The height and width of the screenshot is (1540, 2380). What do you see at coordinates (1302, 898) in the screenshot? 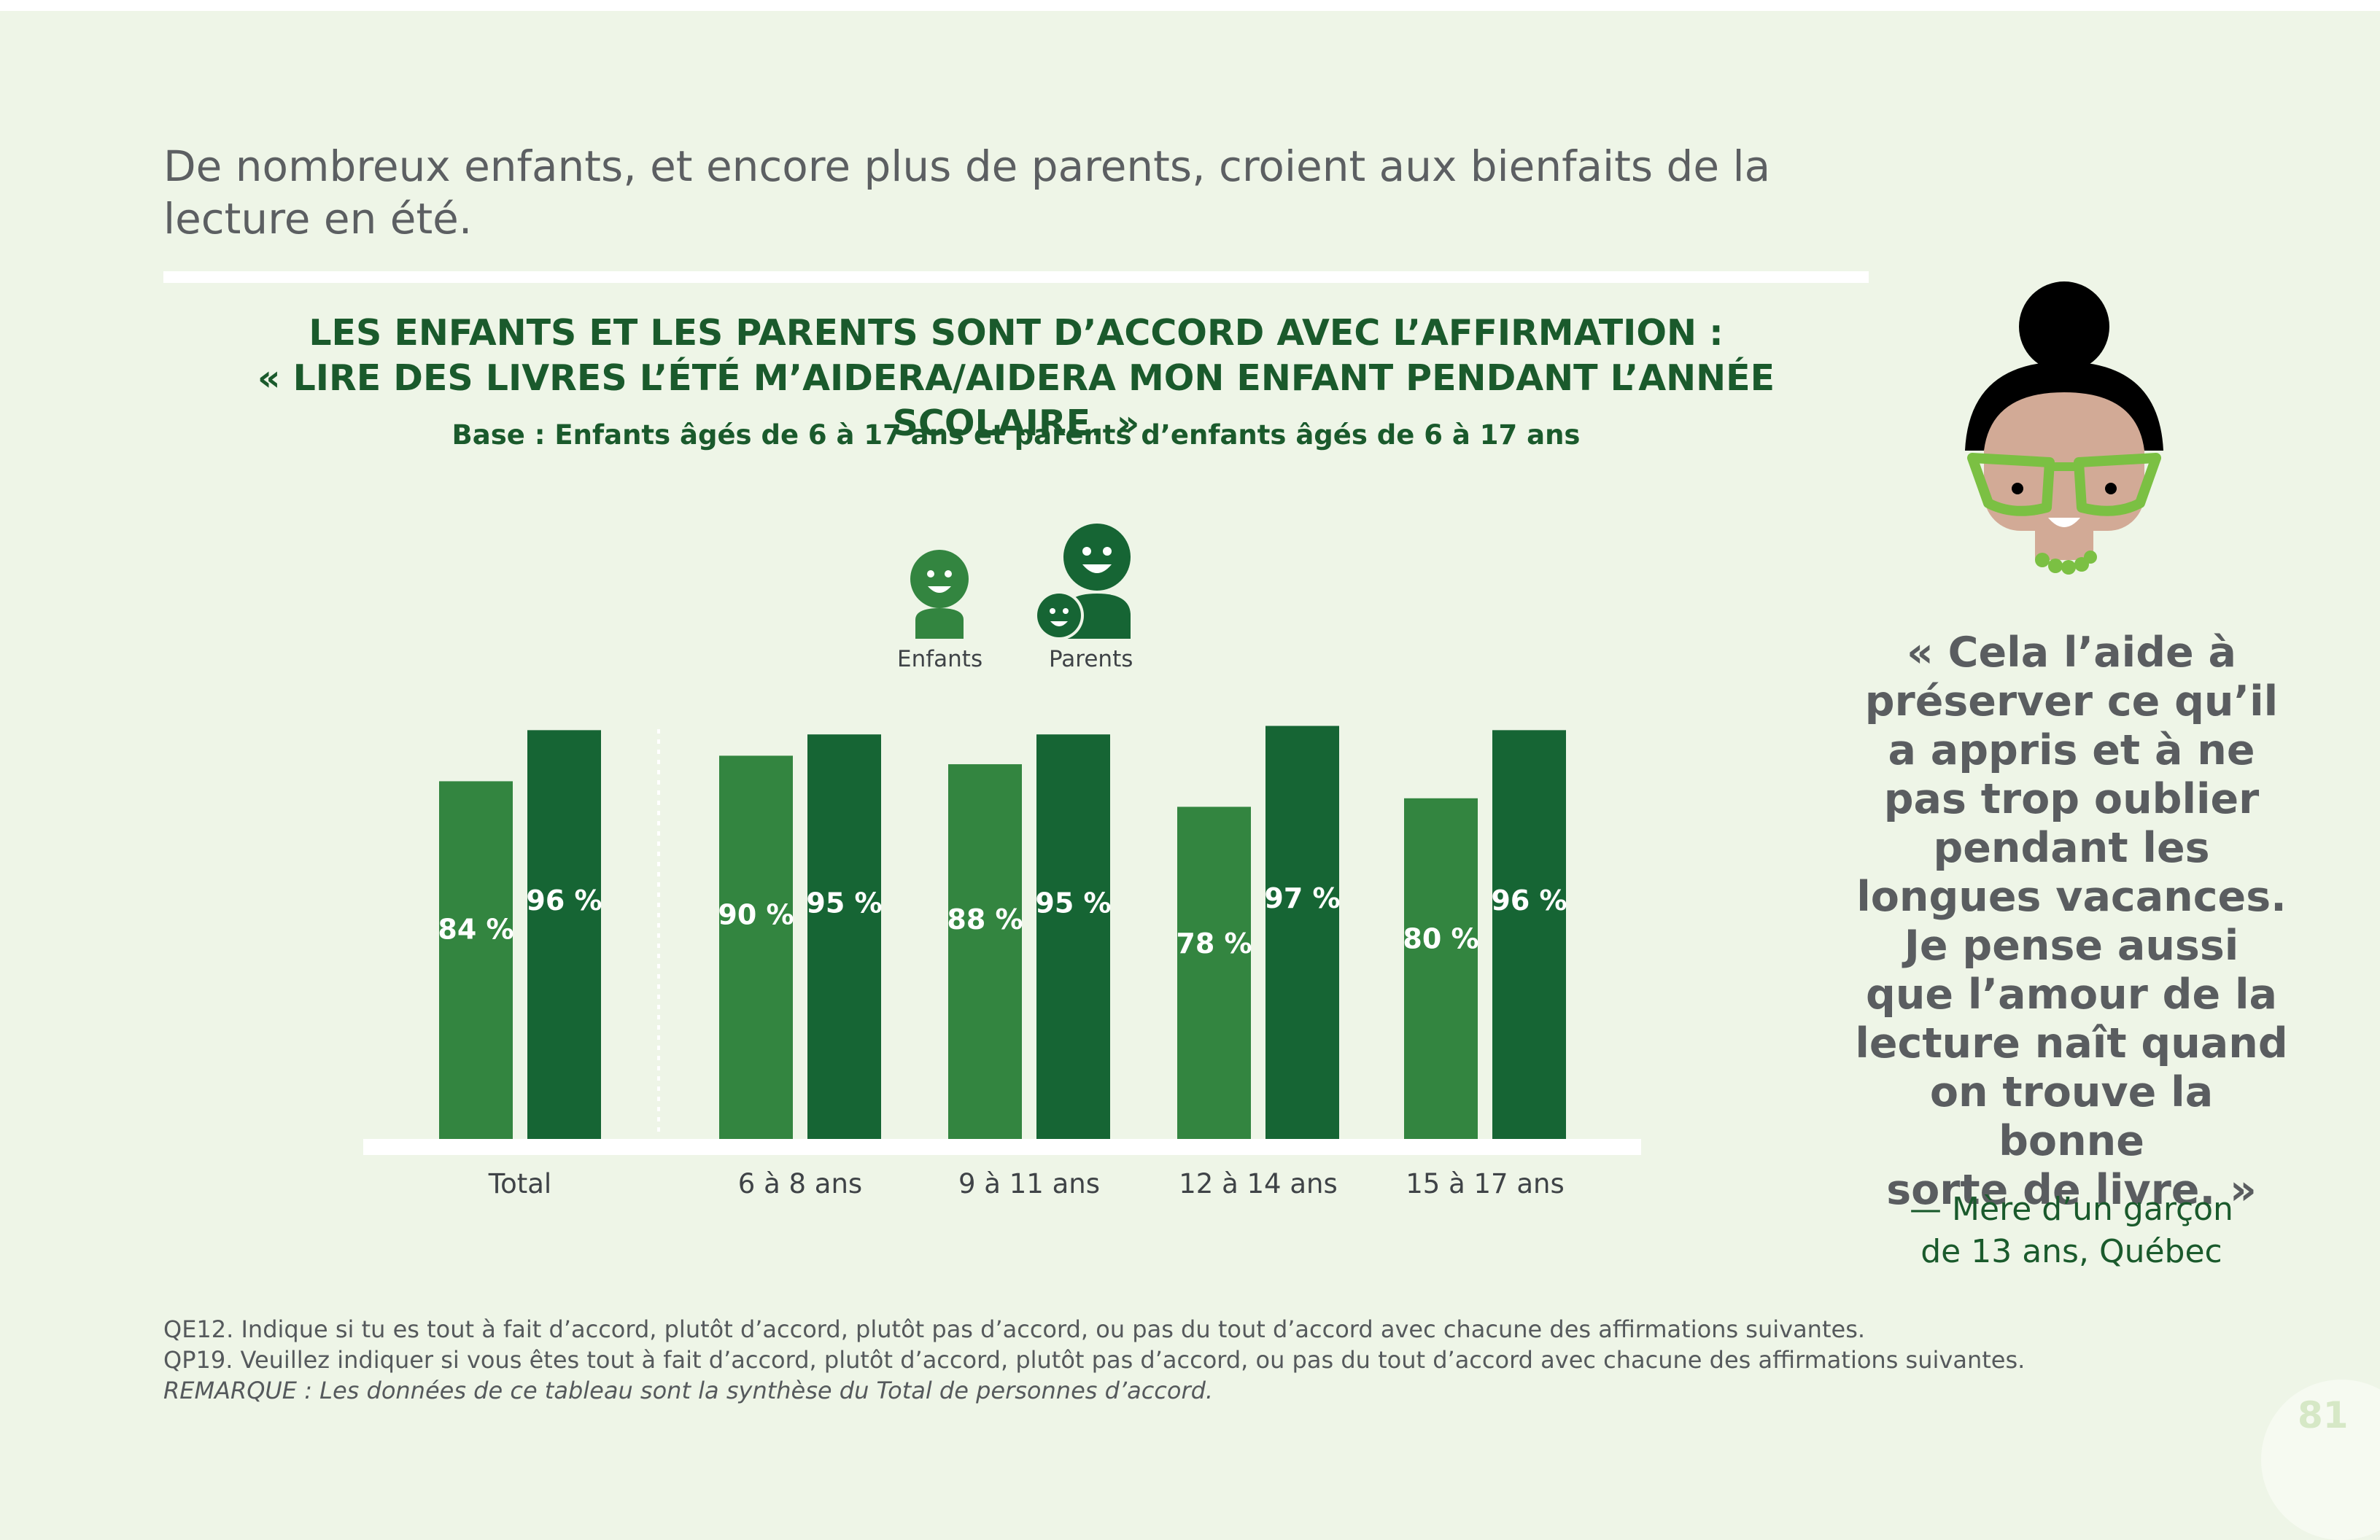
I see `bar-label-parents-3: 97 %` at bounding box center [1302, 898].